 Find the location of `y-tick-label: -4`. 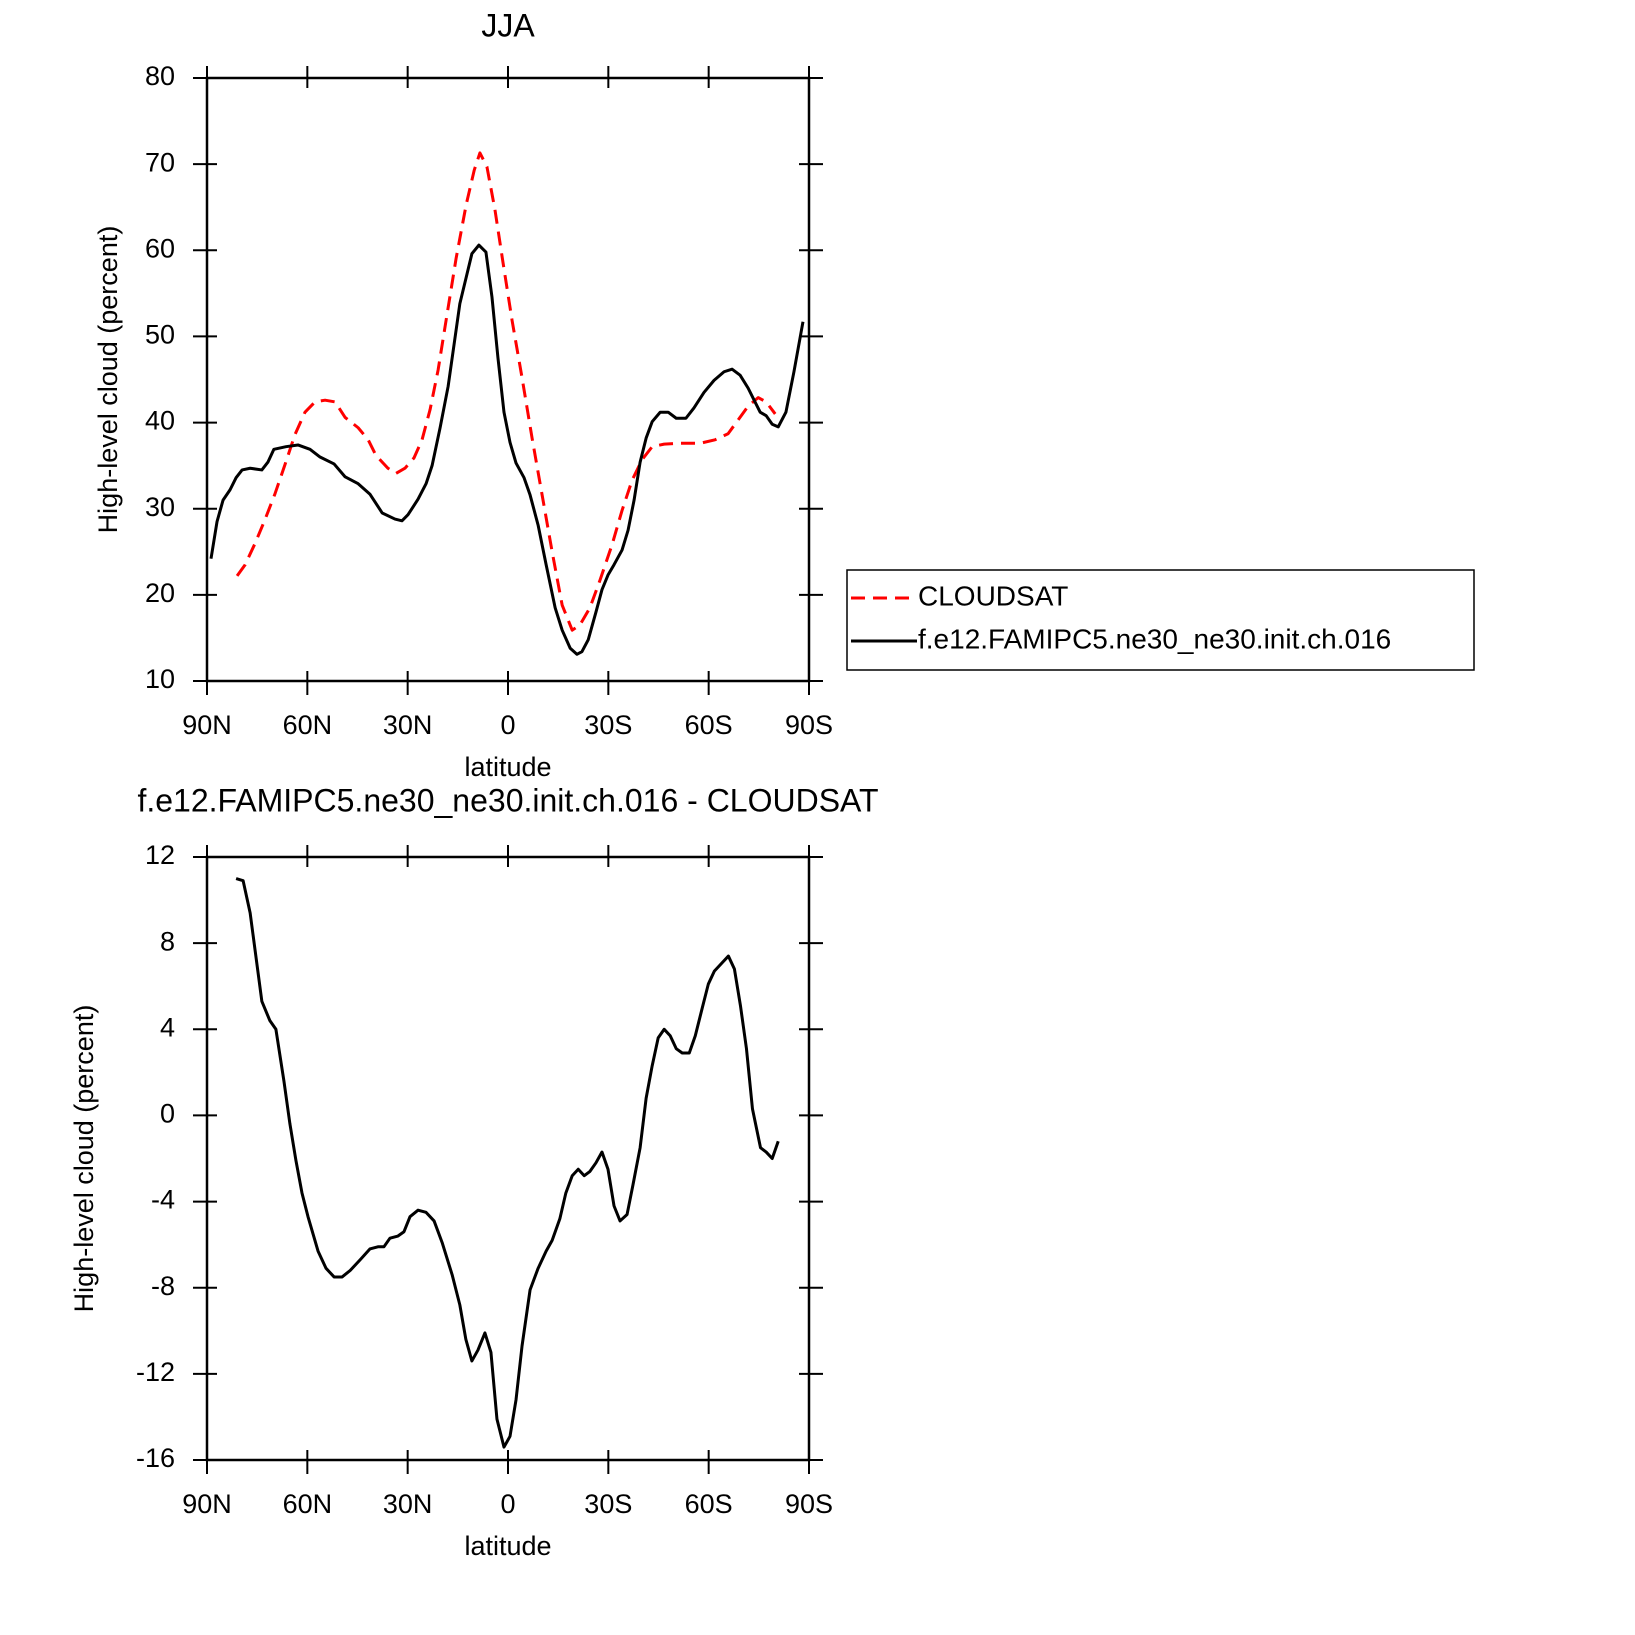

y-tick-label: -4 is located at coordinates (163, 1200).